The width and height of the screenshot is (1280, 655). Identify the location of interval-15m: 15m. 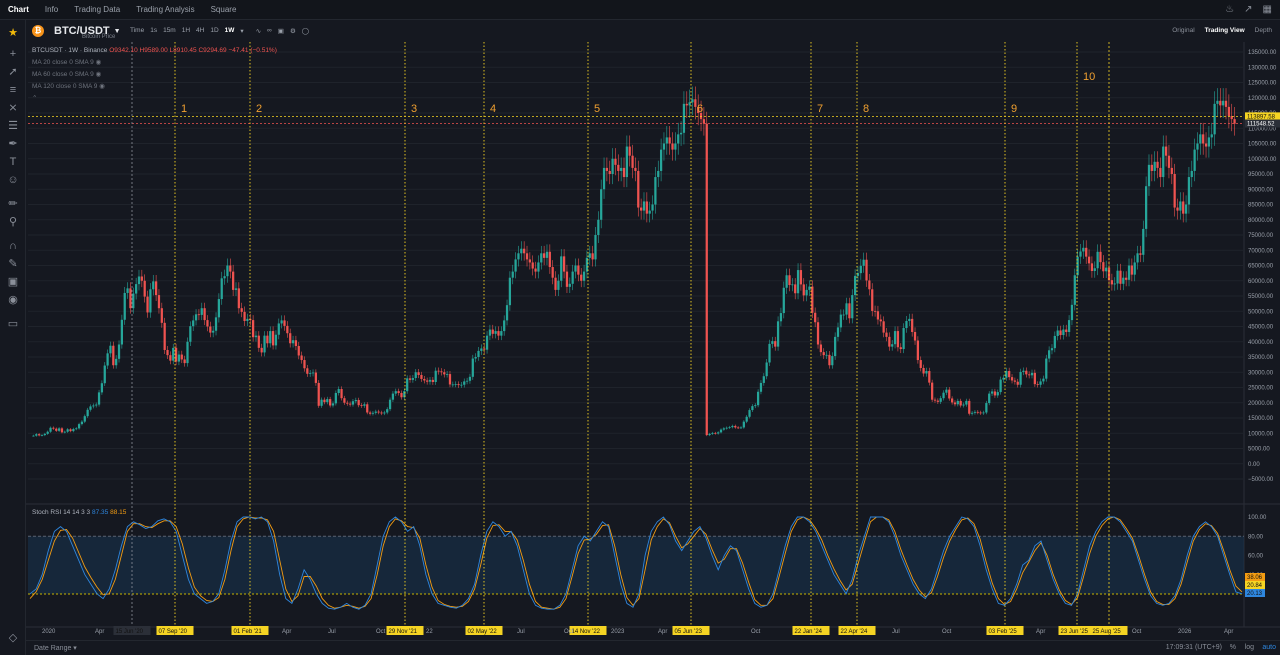
(169, 30).